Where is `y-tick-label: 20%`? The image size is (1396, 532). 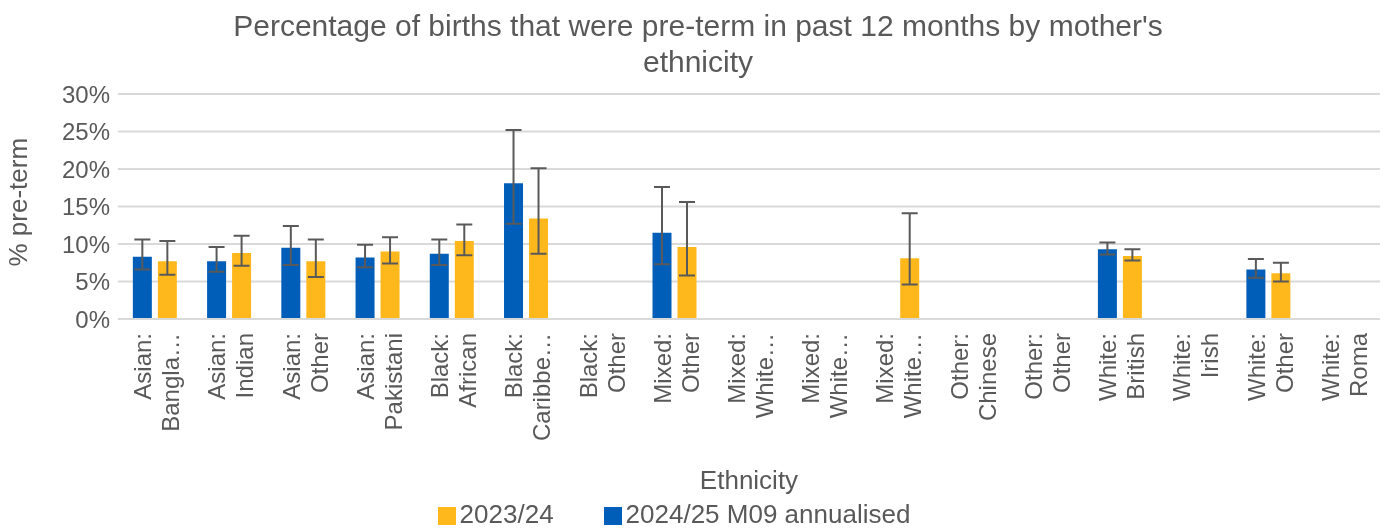 y-tick-label: 20% is located at coordinates (85, 169).